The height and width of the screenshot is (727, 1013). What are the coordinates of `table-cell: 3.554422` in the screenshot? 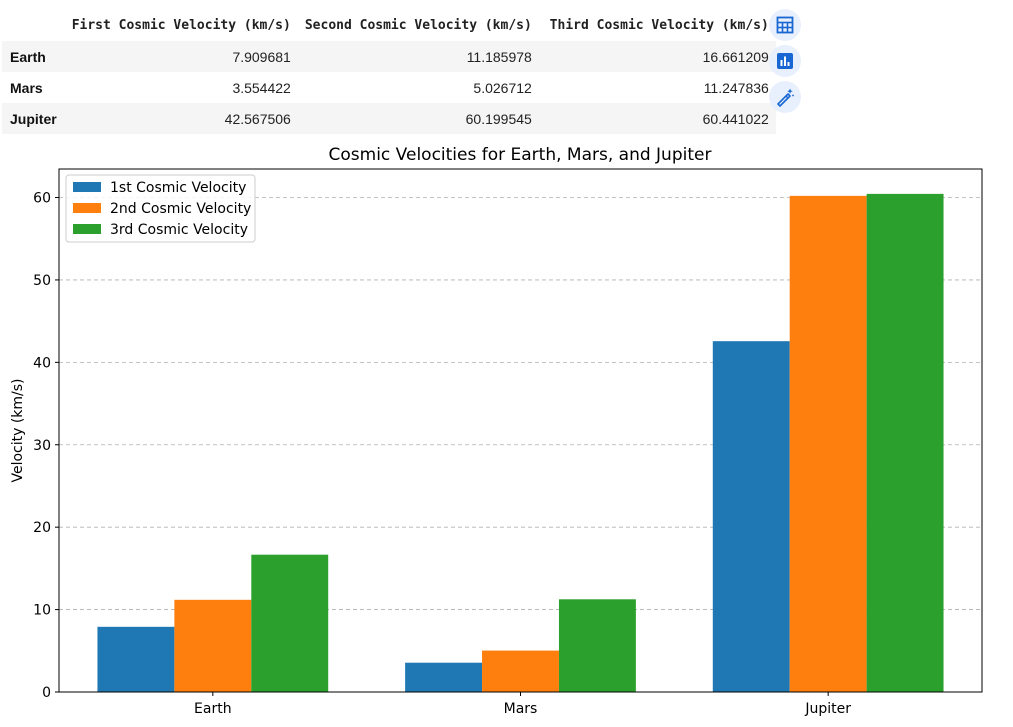 It's located at (261, 87).